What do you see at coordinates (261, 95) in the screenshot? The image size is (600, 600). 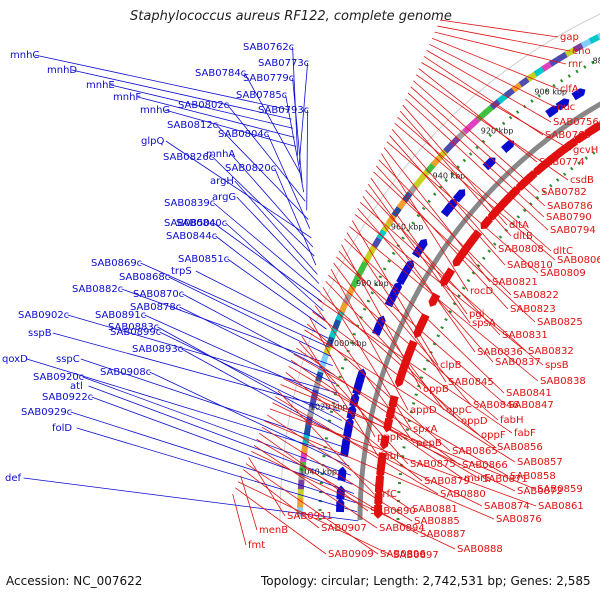 I see `gene-label-left: SAB0785c` at bounding box center [261, 95].